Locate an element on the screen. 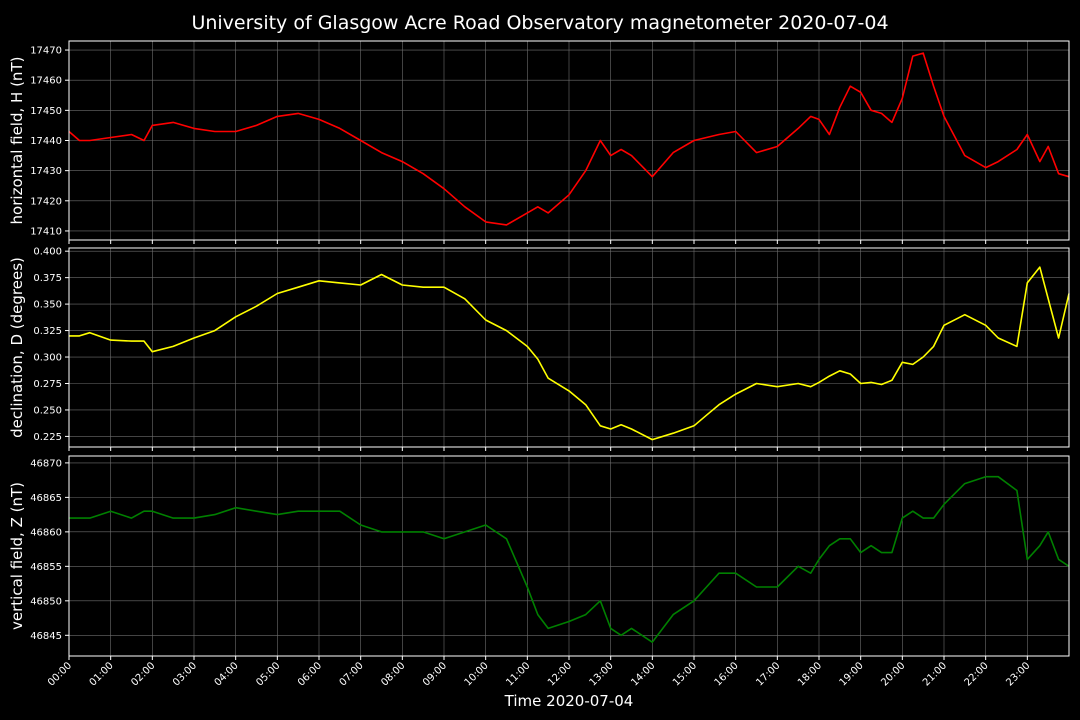  y-tick-label: 0.275 is located at coordinates (47, 384).